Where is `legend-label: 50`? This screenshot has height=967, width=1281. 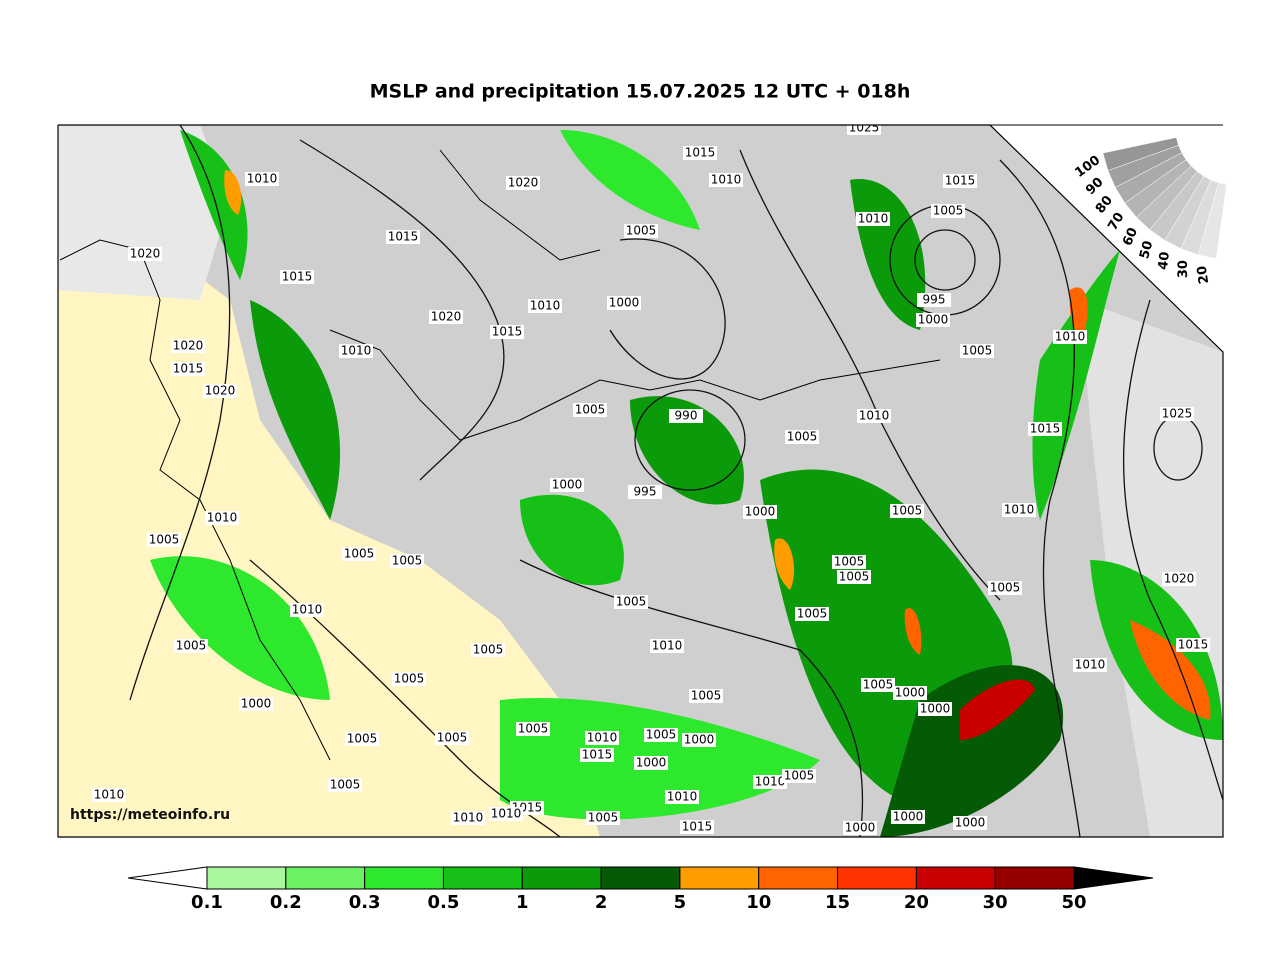 legend-label: 50 is located at coordinates (1073, 902).